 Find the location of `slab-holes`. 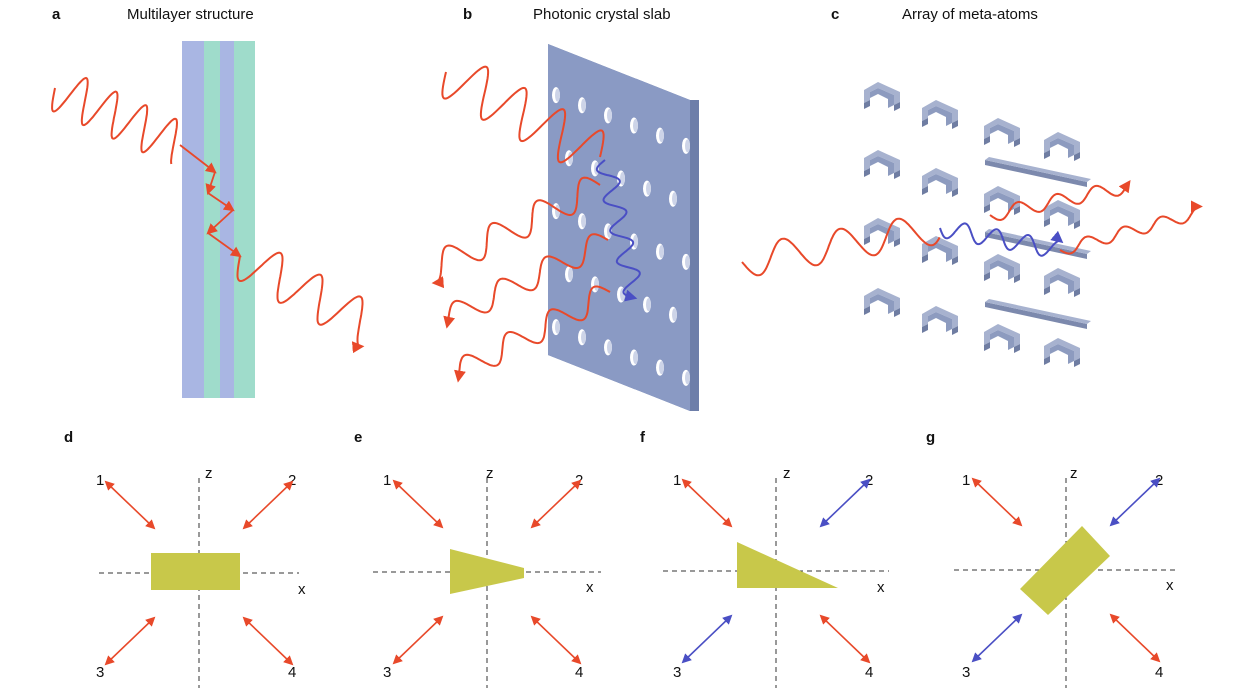

slab-holes is located at coordinates (621, 236).